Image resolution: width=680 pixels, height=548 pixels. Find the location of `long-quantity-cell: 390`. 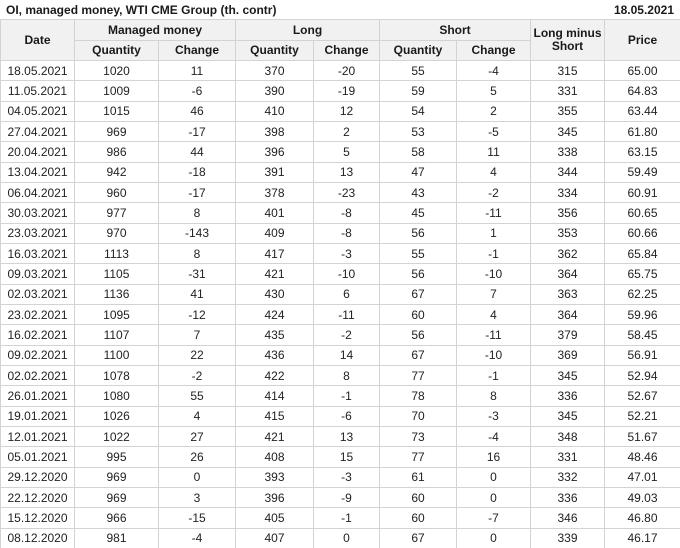

long-quantity-cell: 390 is located at coordinates (274, 91).